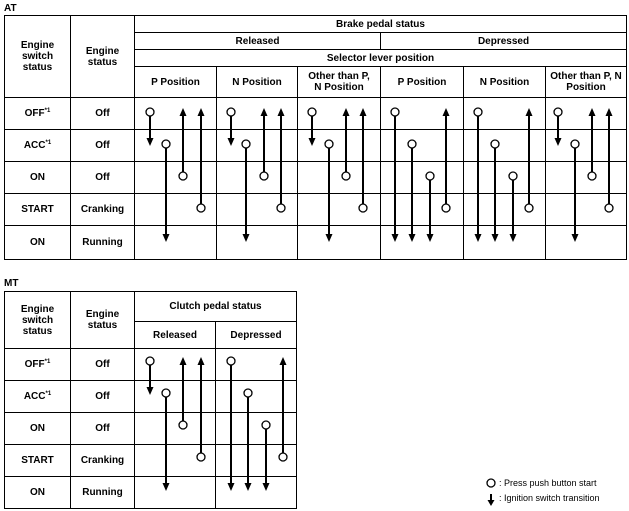 This screenshot has height=511, width=629. I want to click on at-row-on: ON Off, so click(316, 177).